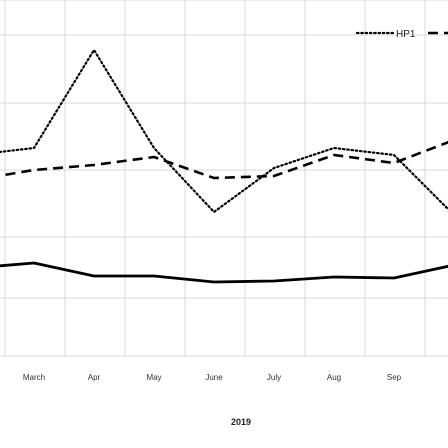 This screenshot has height=448, width=448. What do you see at coordinates (406, 34) in the screenshot?
I see `legend-label-hp1: HP1` at bounding box center [406, 34].